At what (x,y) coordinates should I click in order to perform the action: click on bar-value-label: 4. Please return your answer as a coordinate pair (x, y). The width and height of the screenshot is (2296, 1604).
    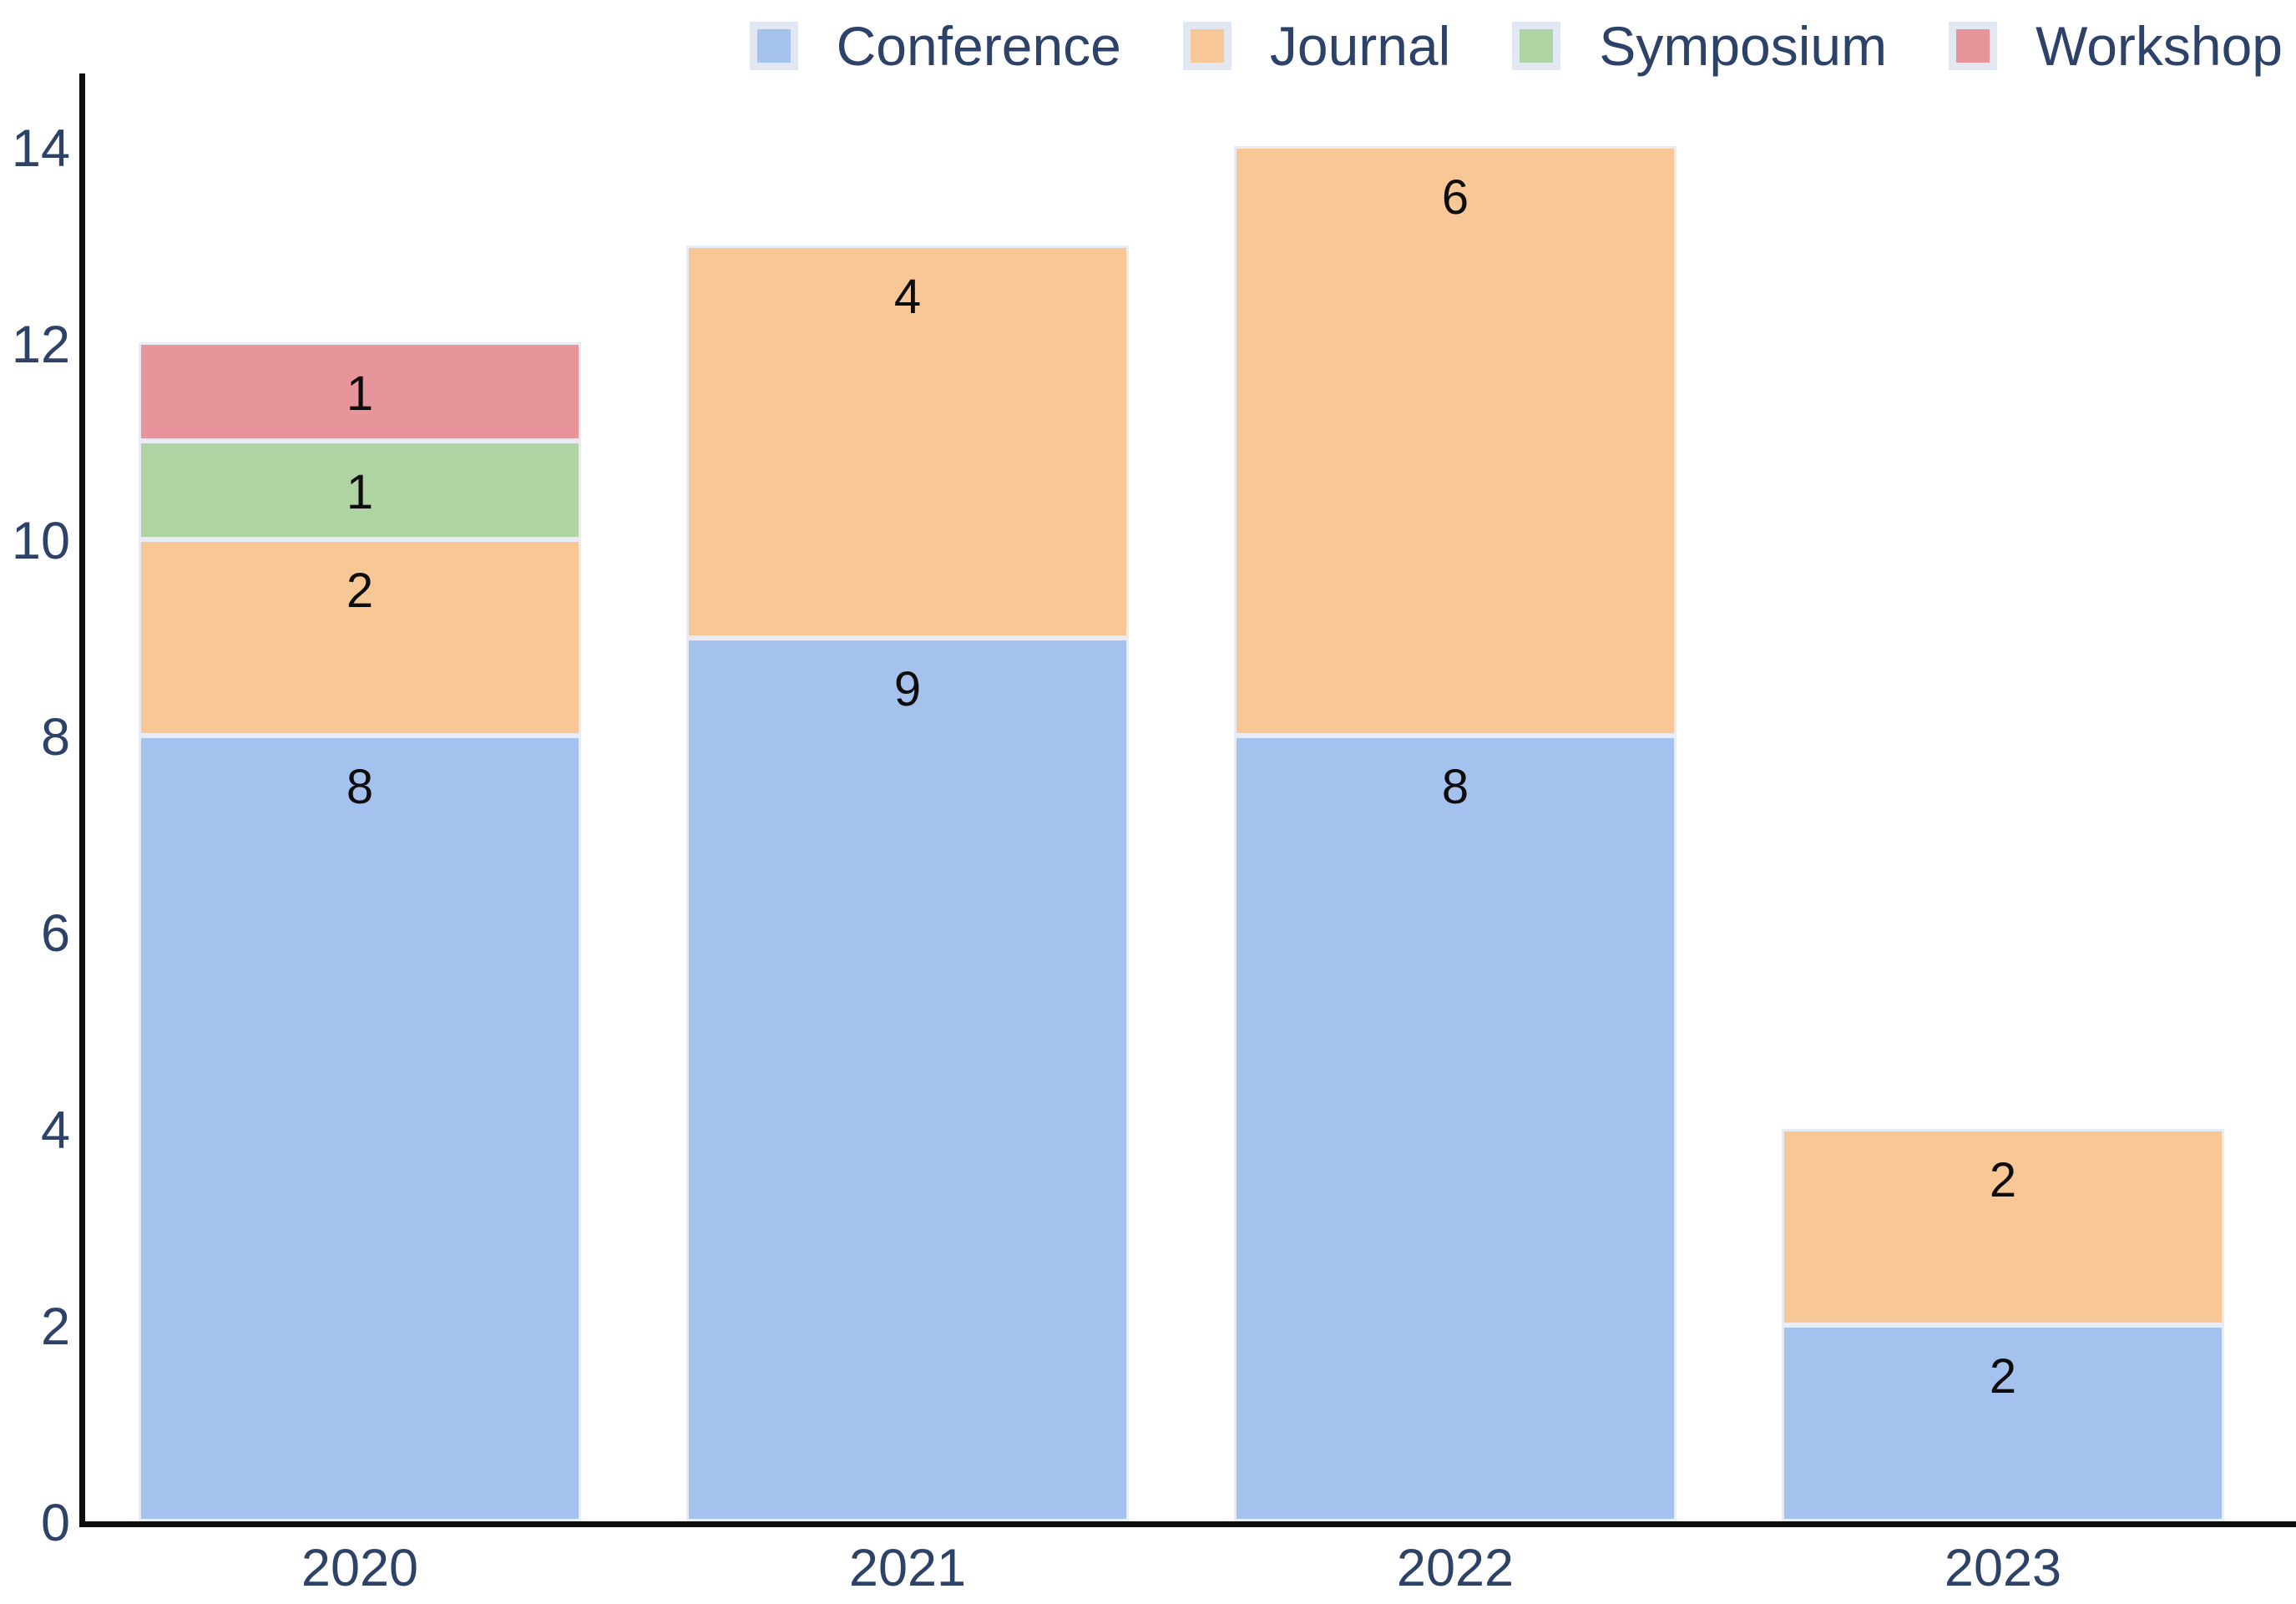
    Looking at the image, I should click on (907, 297).